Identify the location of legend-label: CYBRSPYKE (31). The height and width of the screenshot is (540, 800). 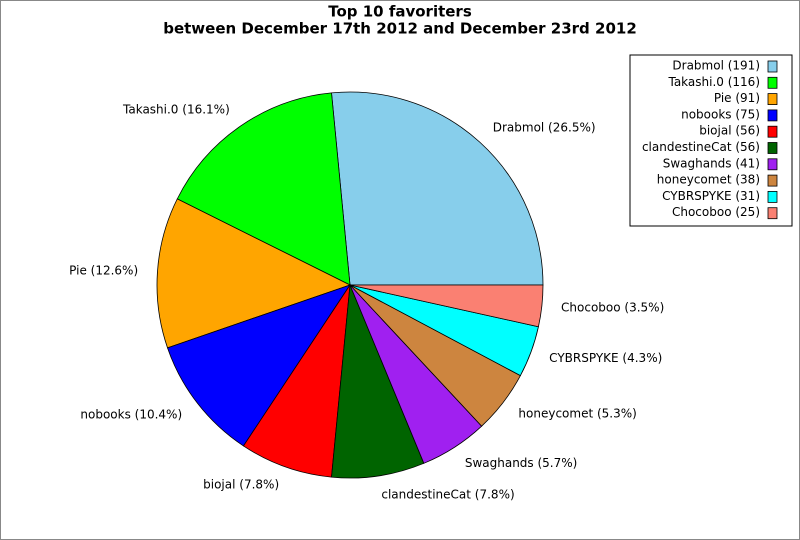
(711, 196).